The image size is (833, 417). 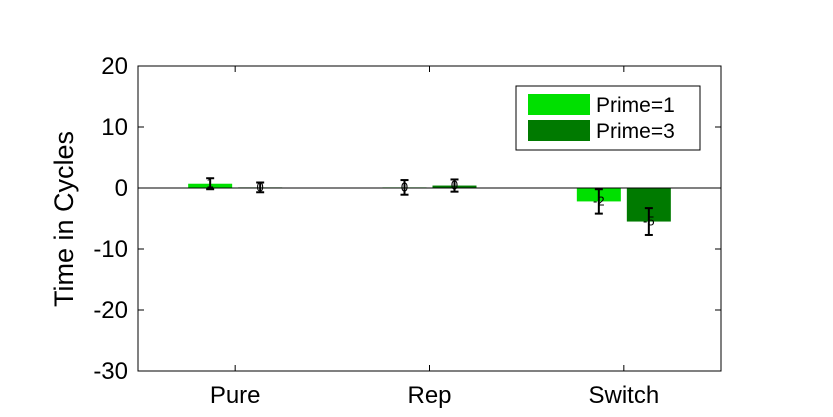 What do you see at coordinates (235, 395) in the screenshot?
I see `x-tick-label: Pure` at bounding box center [235, 395].